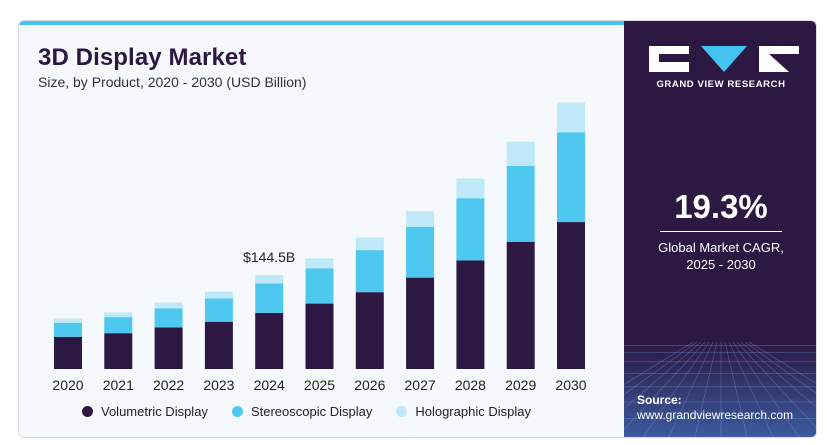 The height and width of the screenshot is (445, 835). I want to click on x-tick-label-2021: 2021, so click(118, 385).